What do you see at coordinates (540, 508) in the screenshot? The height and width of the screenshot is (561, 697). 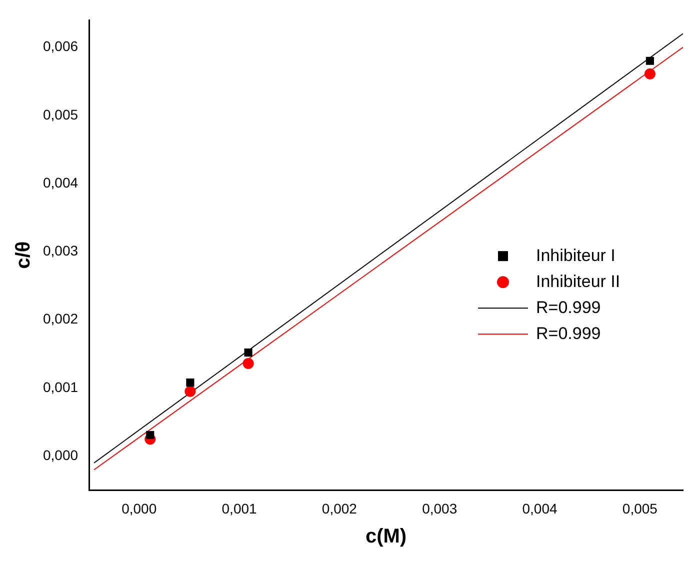 I see `x-tick-label: 0,004` at bounding box center [540, 508].